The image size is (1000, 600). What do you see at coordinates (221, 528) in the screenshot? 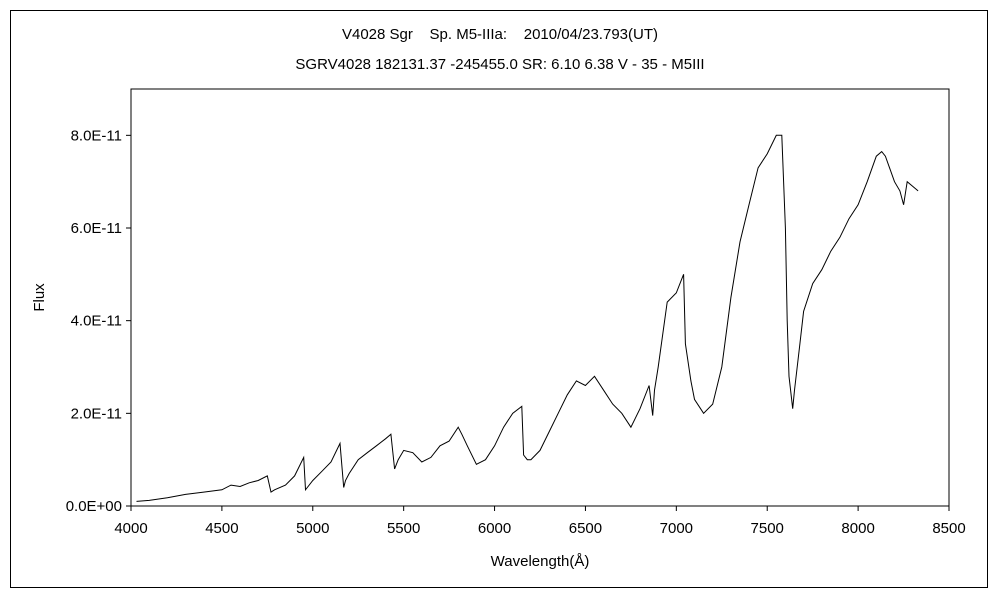
I see `x-tick-label: 4500` at bounding box center [221, 528].